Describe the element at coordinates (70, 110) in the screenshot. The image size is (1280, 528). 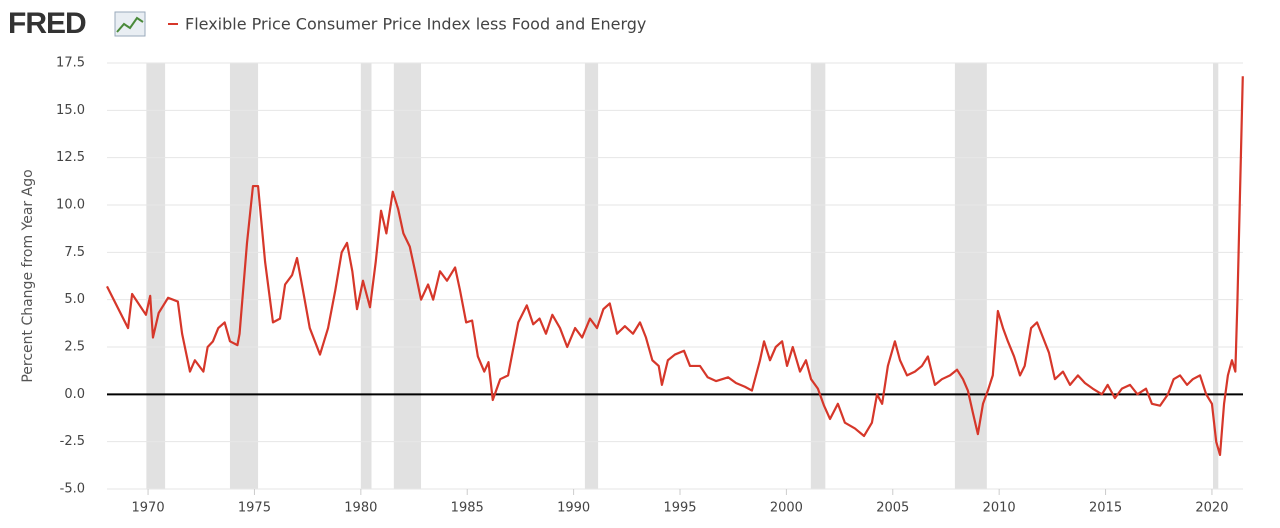
I see `y-tick-label: 15.0` at that location.